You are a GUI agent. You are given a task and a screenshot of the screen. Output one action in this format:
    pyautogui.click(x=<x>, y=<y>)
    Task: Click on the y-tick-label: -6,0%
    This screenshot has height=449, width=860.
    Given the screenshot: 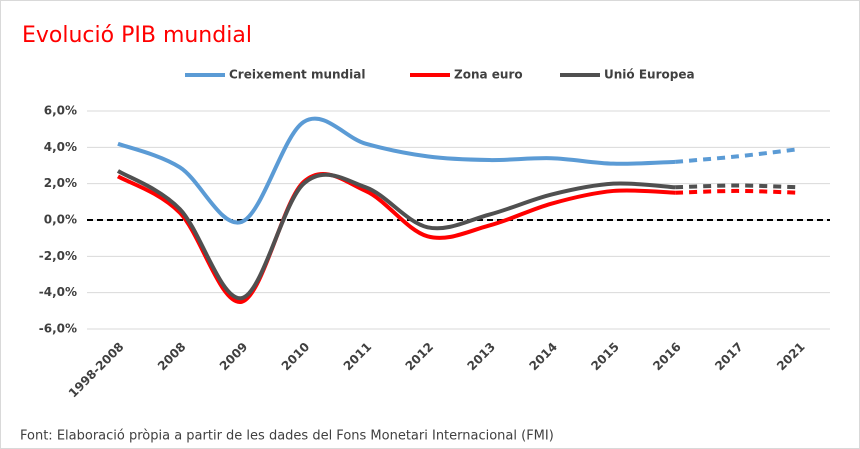 What is the action you would take?
    pyautogui.click(x=58, y=329)
    